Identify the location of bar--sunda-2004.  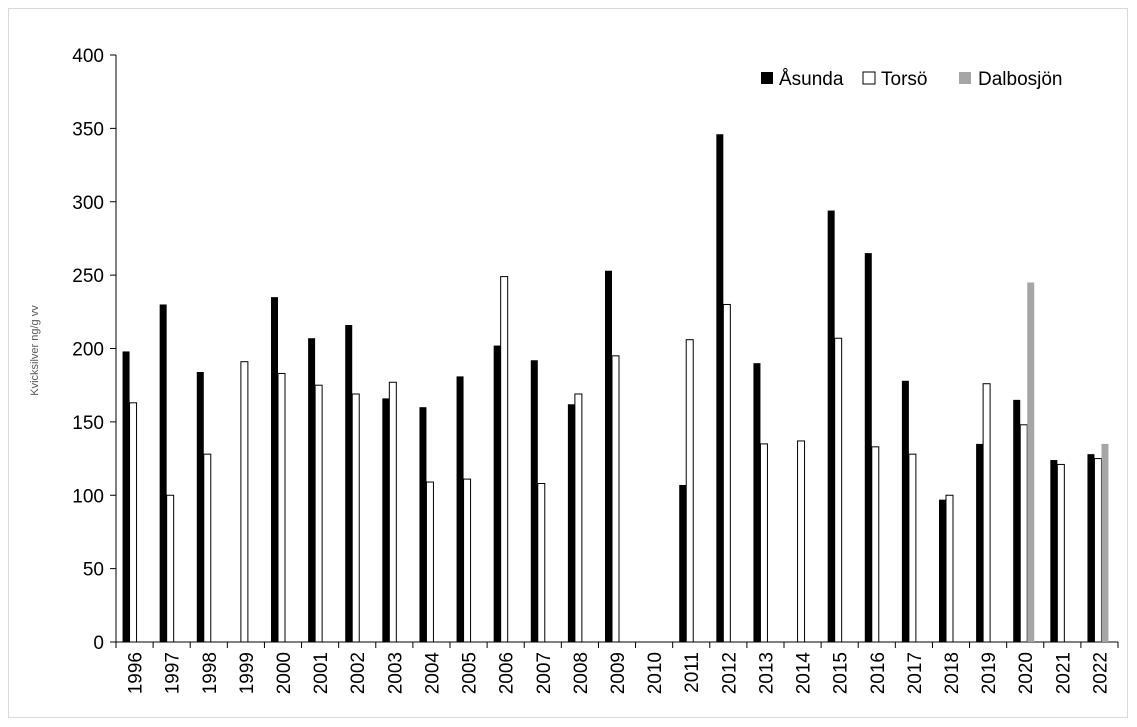
(423, 524).